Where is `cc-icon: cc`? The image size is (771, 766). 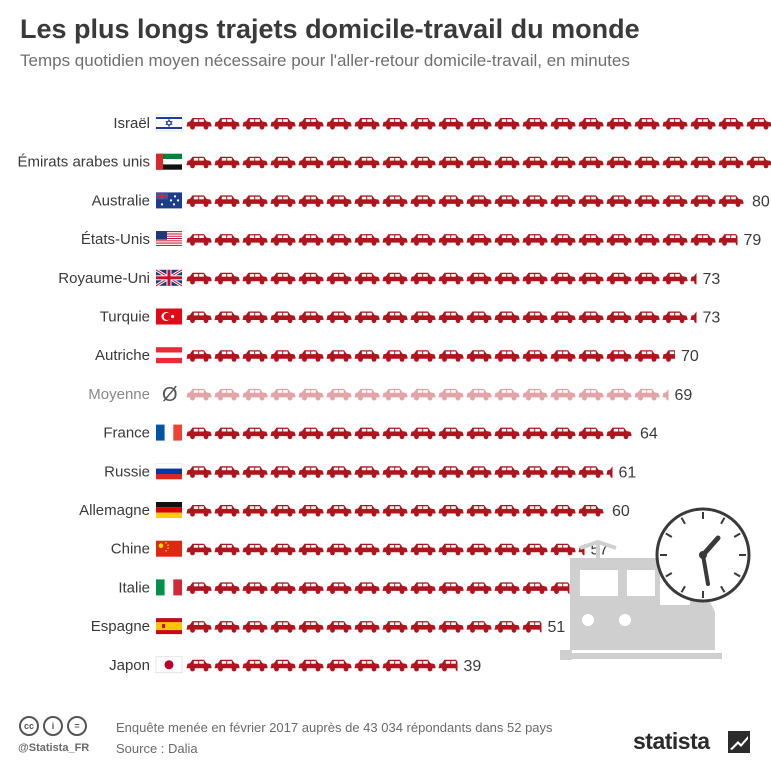 cc-icon: cc is located at coordinates (29, 726).